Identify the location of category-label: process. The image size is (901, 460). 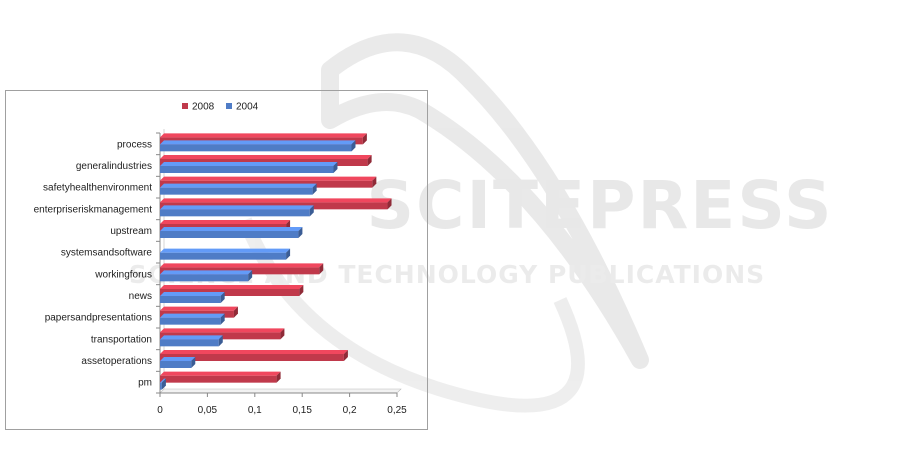
(134, 144).